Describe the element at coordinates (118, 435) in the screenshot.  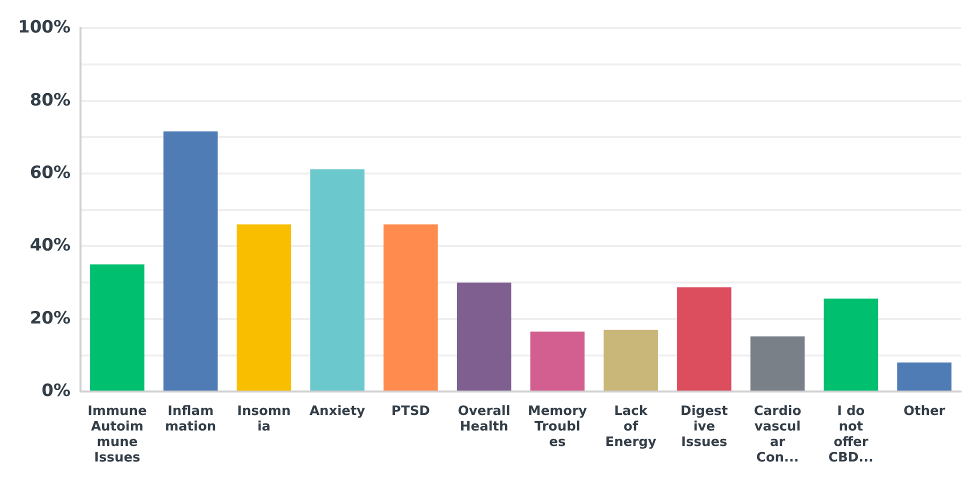
I see `x-tick-label: Immune Autoimmune Issues` at that location.